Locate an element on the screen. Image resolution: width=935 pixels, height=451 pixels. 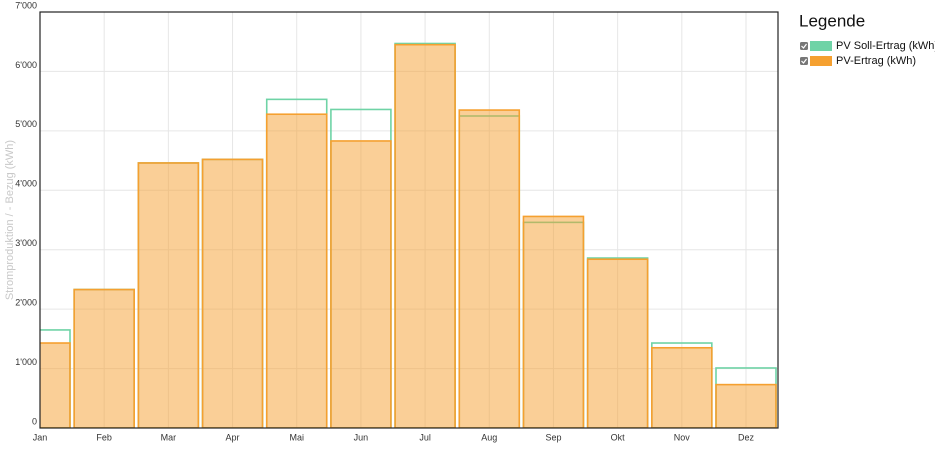
y-tick-label: 7'000 is located at coordinates (26, 5).